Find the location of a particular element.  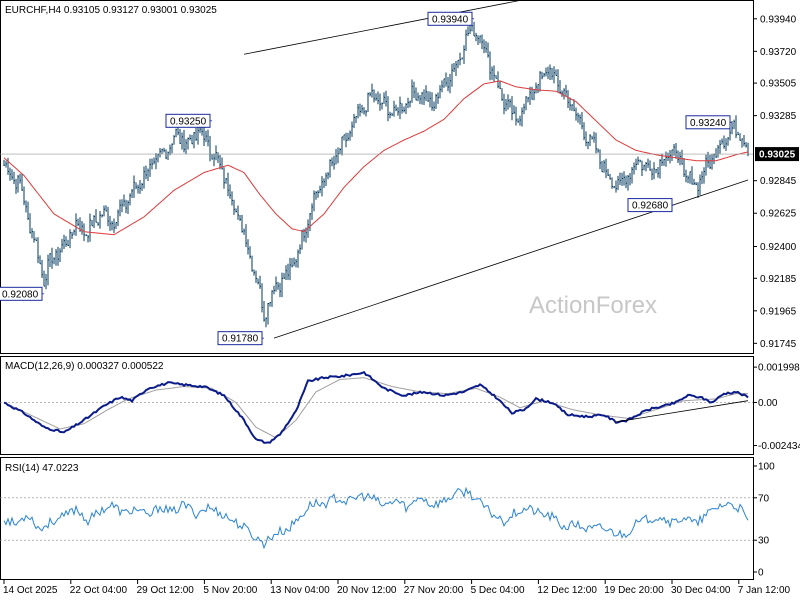

rsi-line is located at coordinates (376, 518).